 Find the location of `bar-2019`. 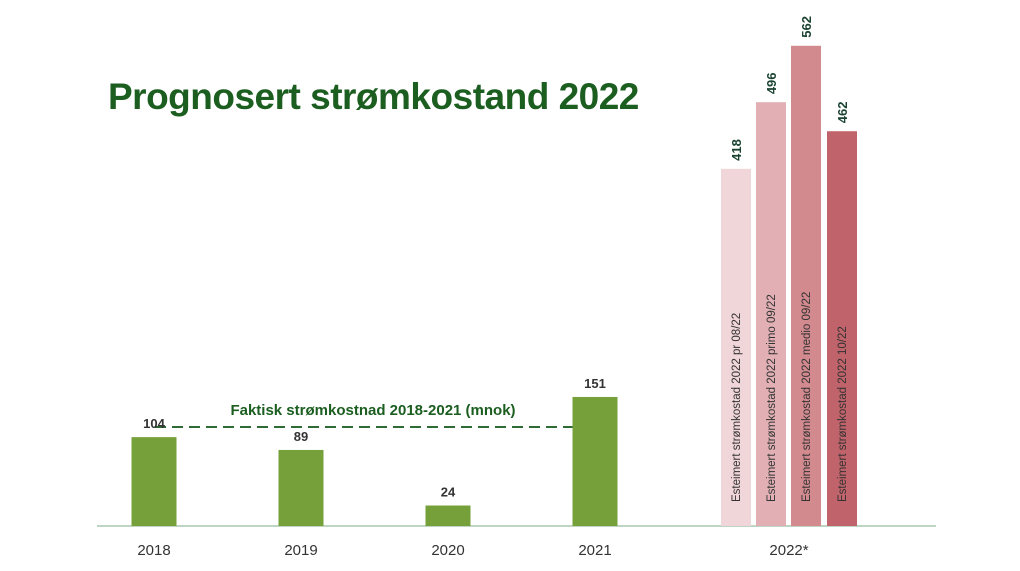

bar-2019 is located at coordinates (301, 487).